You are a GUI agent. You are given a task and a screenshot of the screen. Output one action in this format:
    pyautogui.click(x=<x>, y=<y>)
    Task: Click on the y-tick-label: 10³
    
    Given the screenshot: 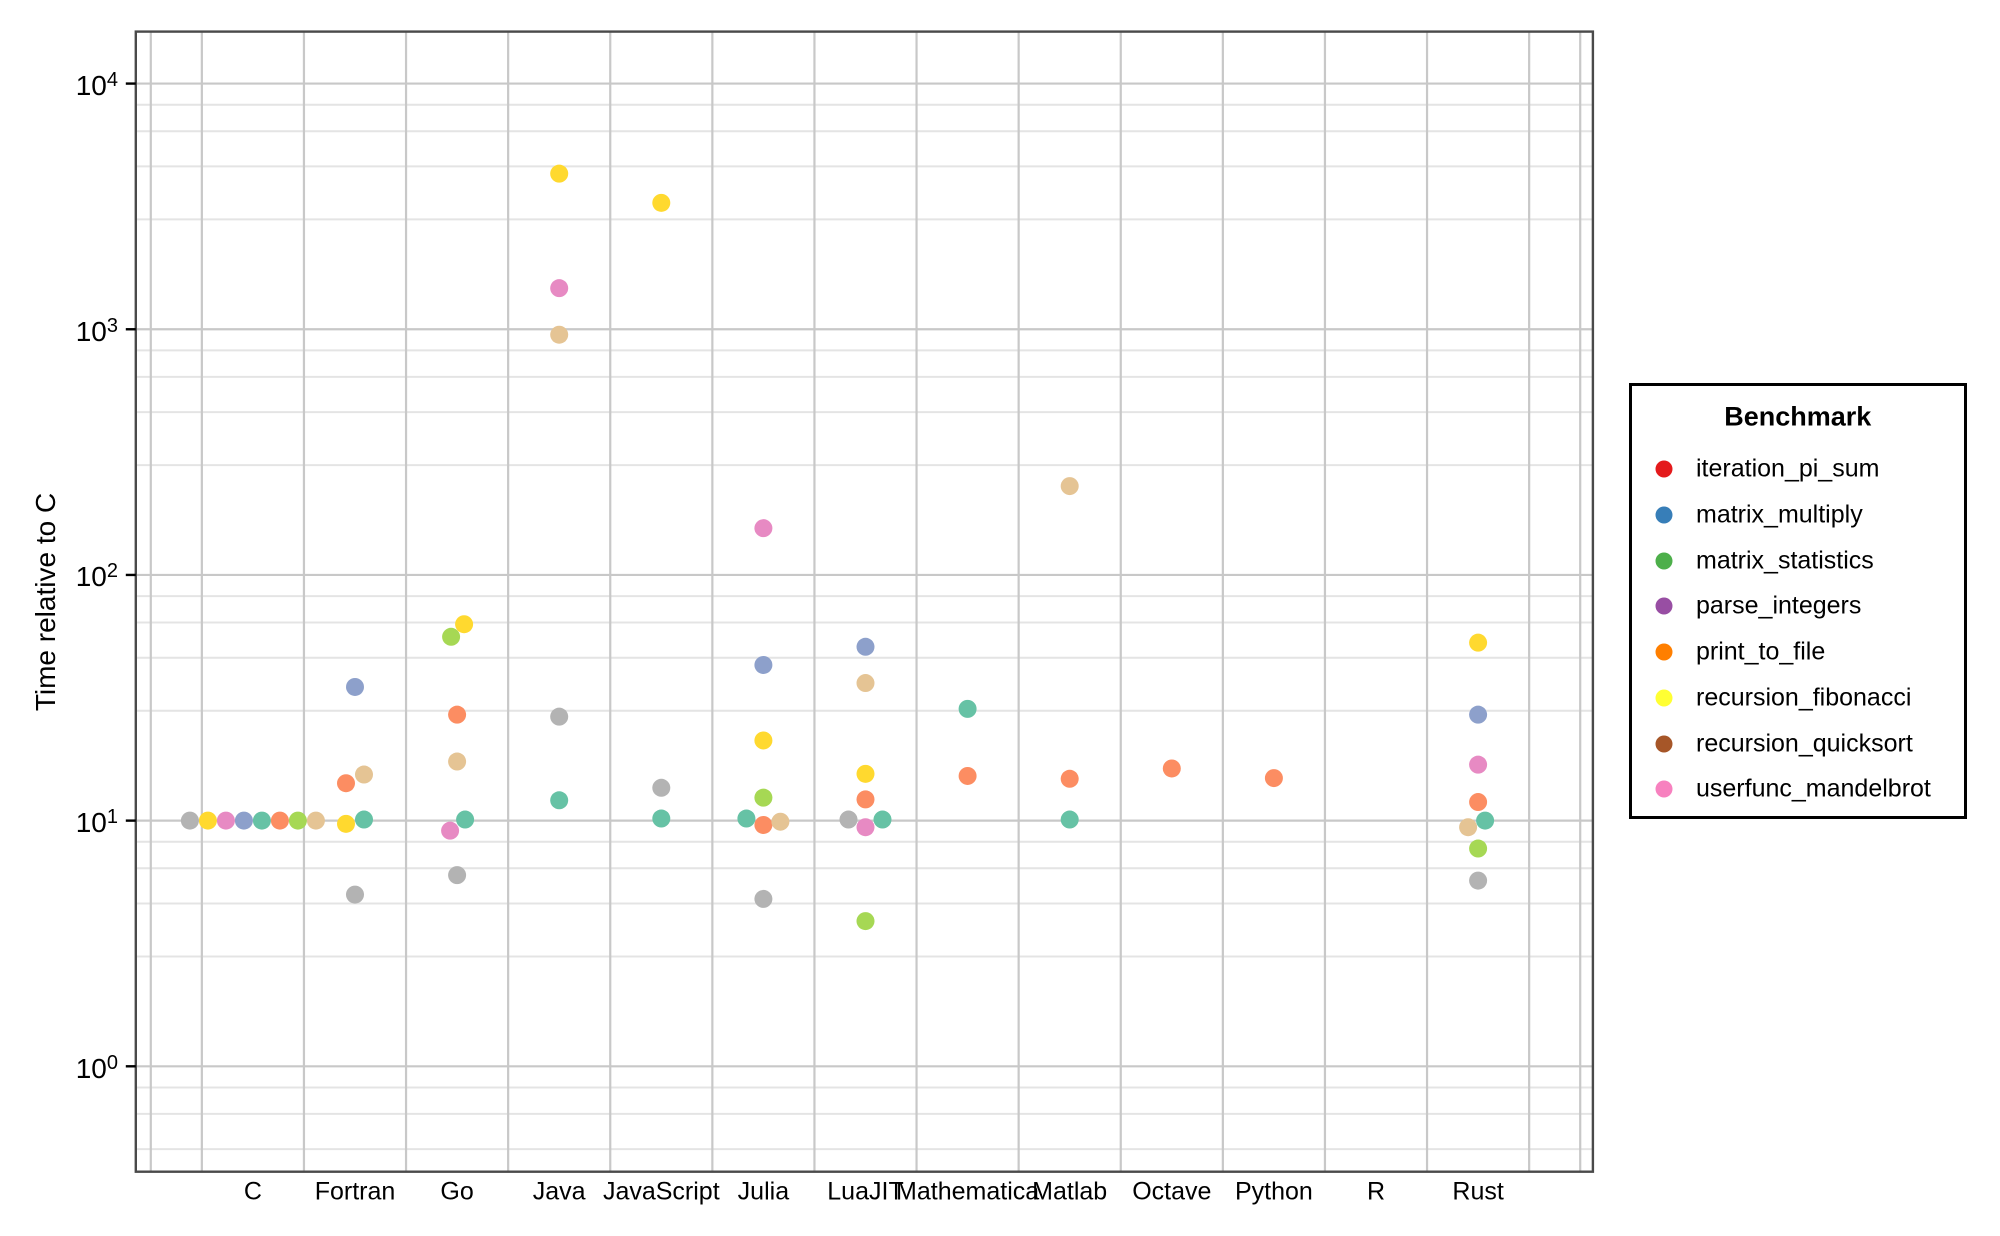 What is the action you would take?
    pyautogui.click(x=96, y=330)
    